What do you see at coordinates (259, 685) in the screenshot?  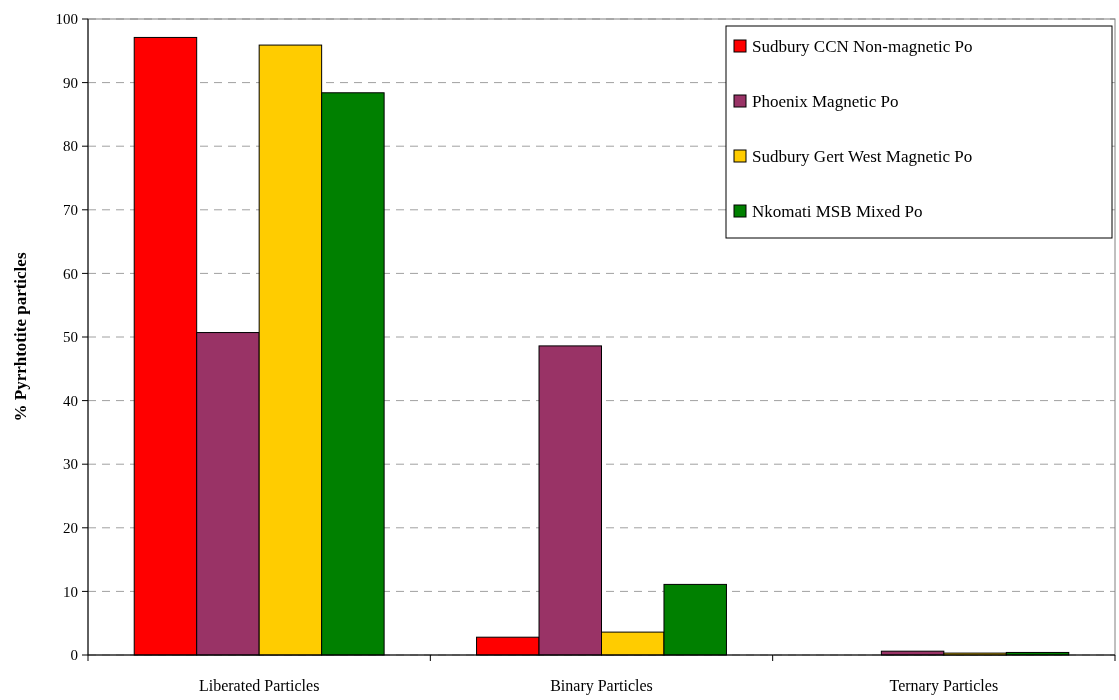 I see `x-tick-label: Liberated Particles` at bounding box center [259, 685].